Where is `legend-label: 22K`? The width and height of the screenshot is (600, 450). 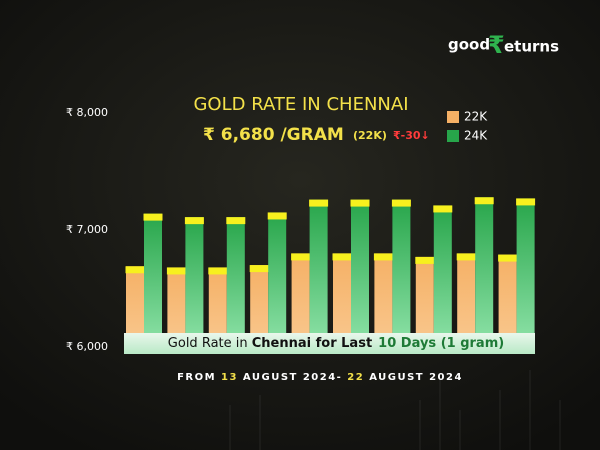
legend-label: 22K is located at coordinates (476, 117).